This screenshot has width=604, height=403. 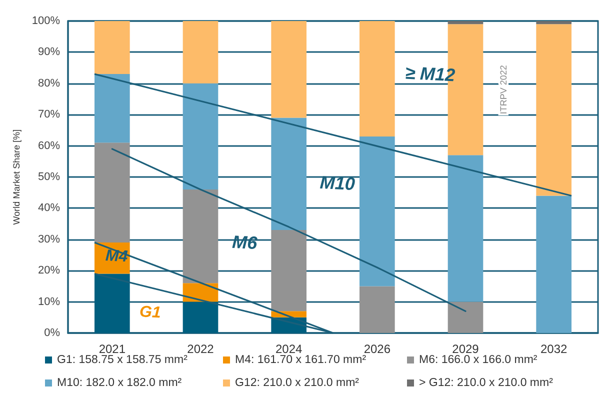 What do you see at coordinates (377, 349) in the screenshot?
I see `x-tick-label: 2026` at bounding box center [377, 349].